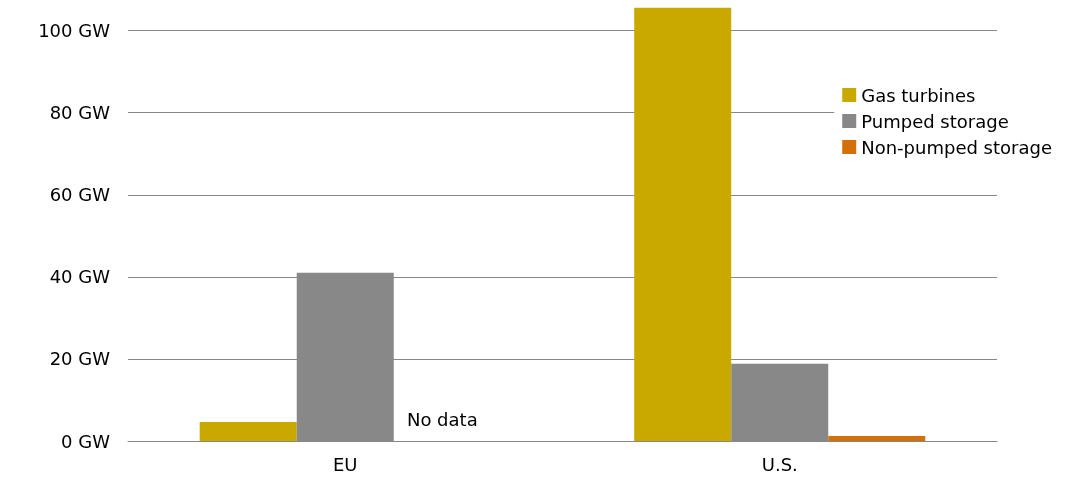  What do you see at coordinates (74, 31) in the screenshot?
I see `y-tick-label: 100 GW` at bounding box center [74, 31].